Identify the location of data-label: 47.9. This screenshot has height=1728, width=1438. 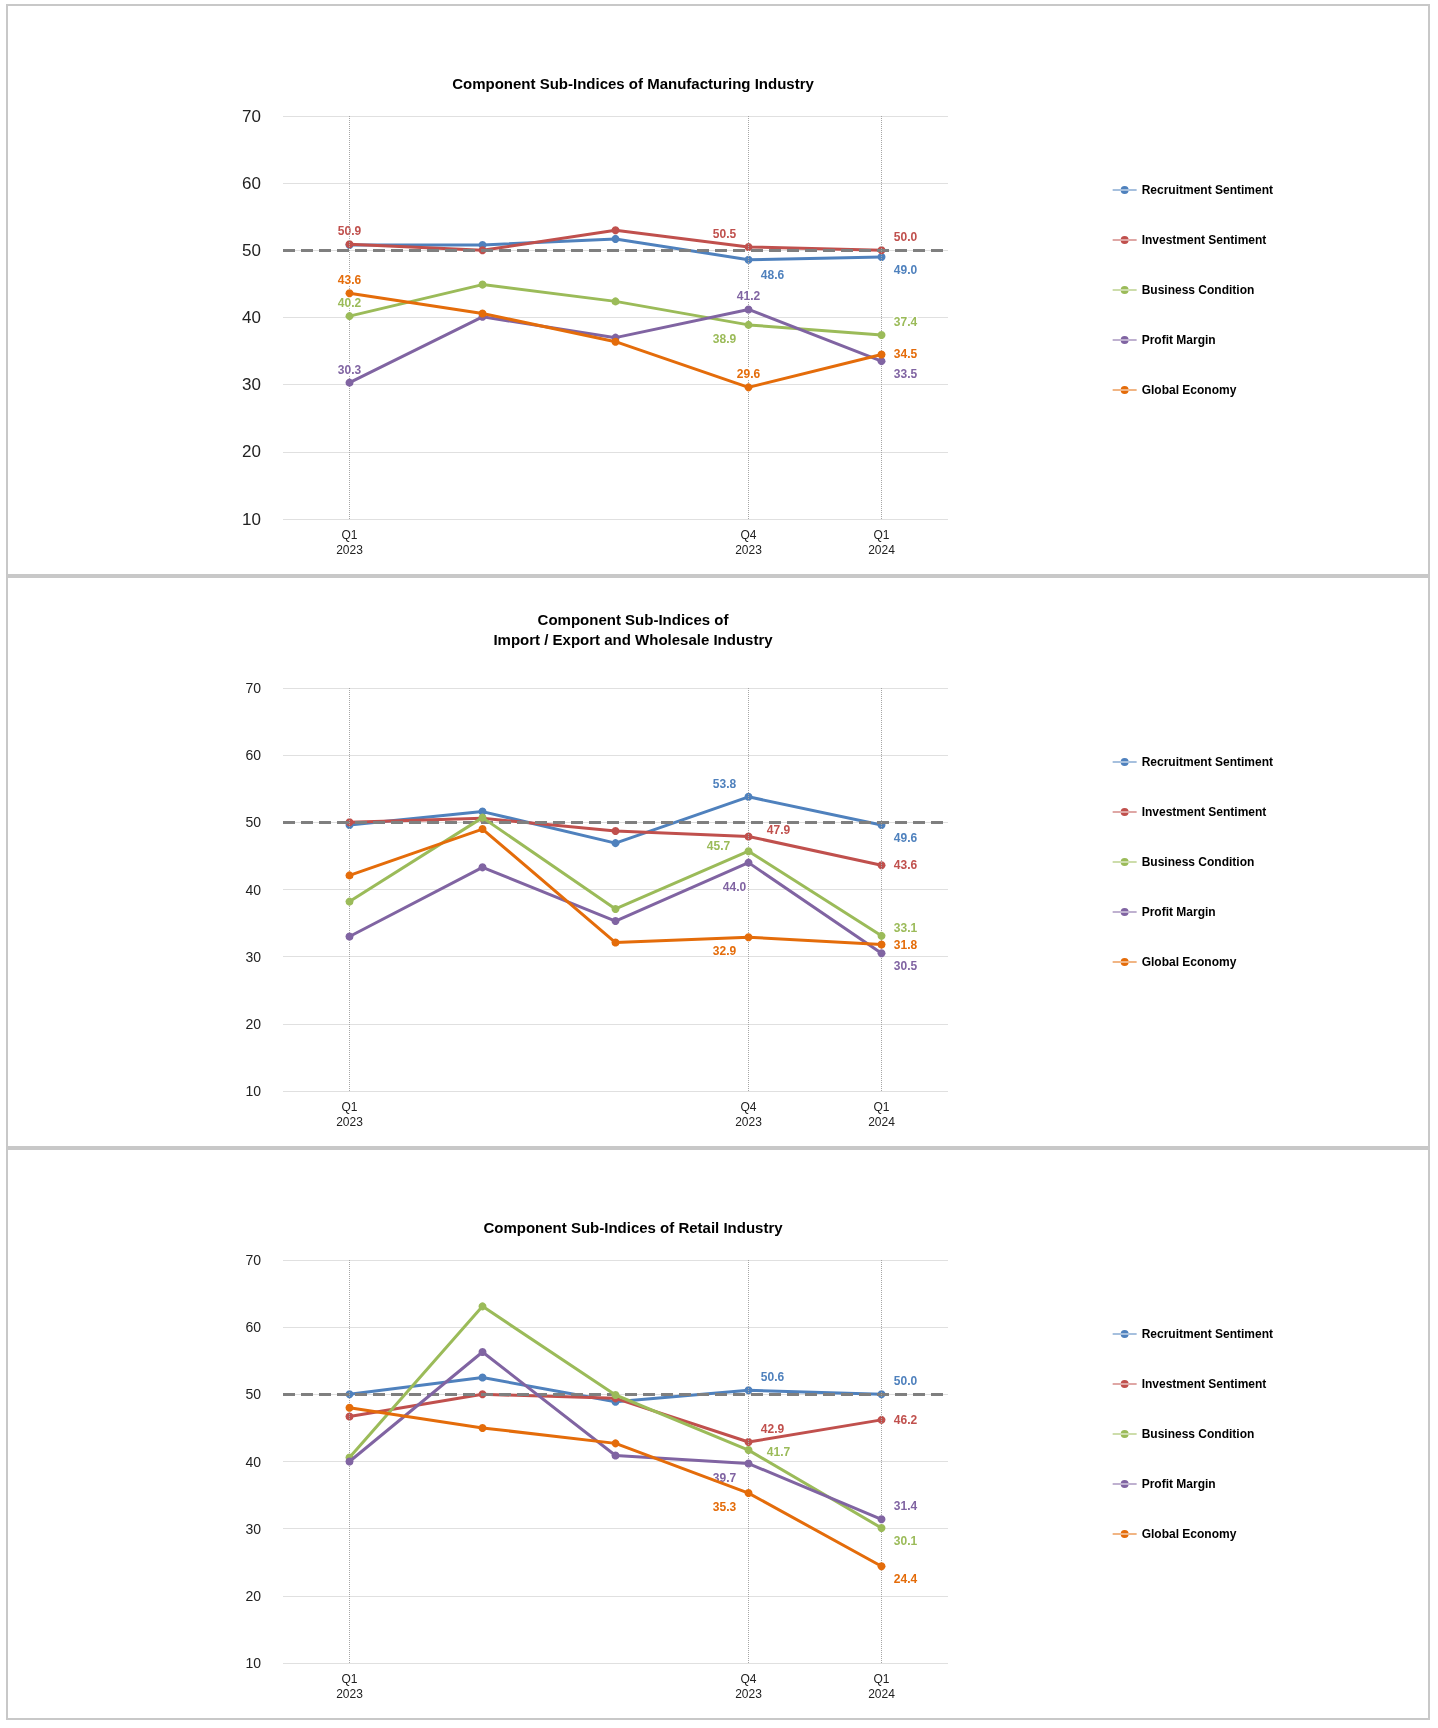
(778, 830).